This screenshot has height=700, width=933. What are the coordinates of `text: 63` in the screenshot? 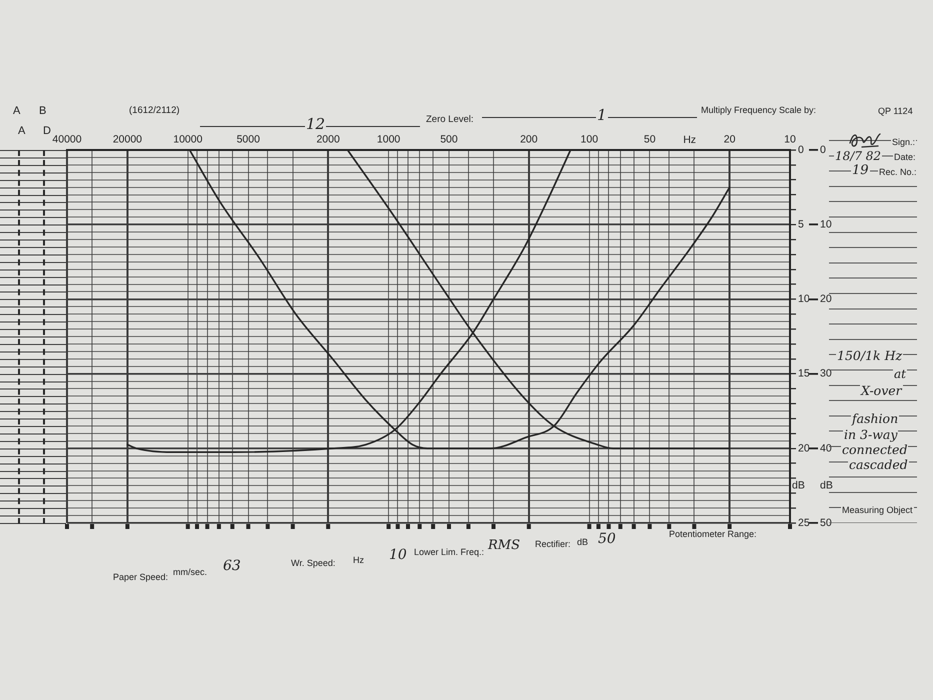 It's located at (232, 566).